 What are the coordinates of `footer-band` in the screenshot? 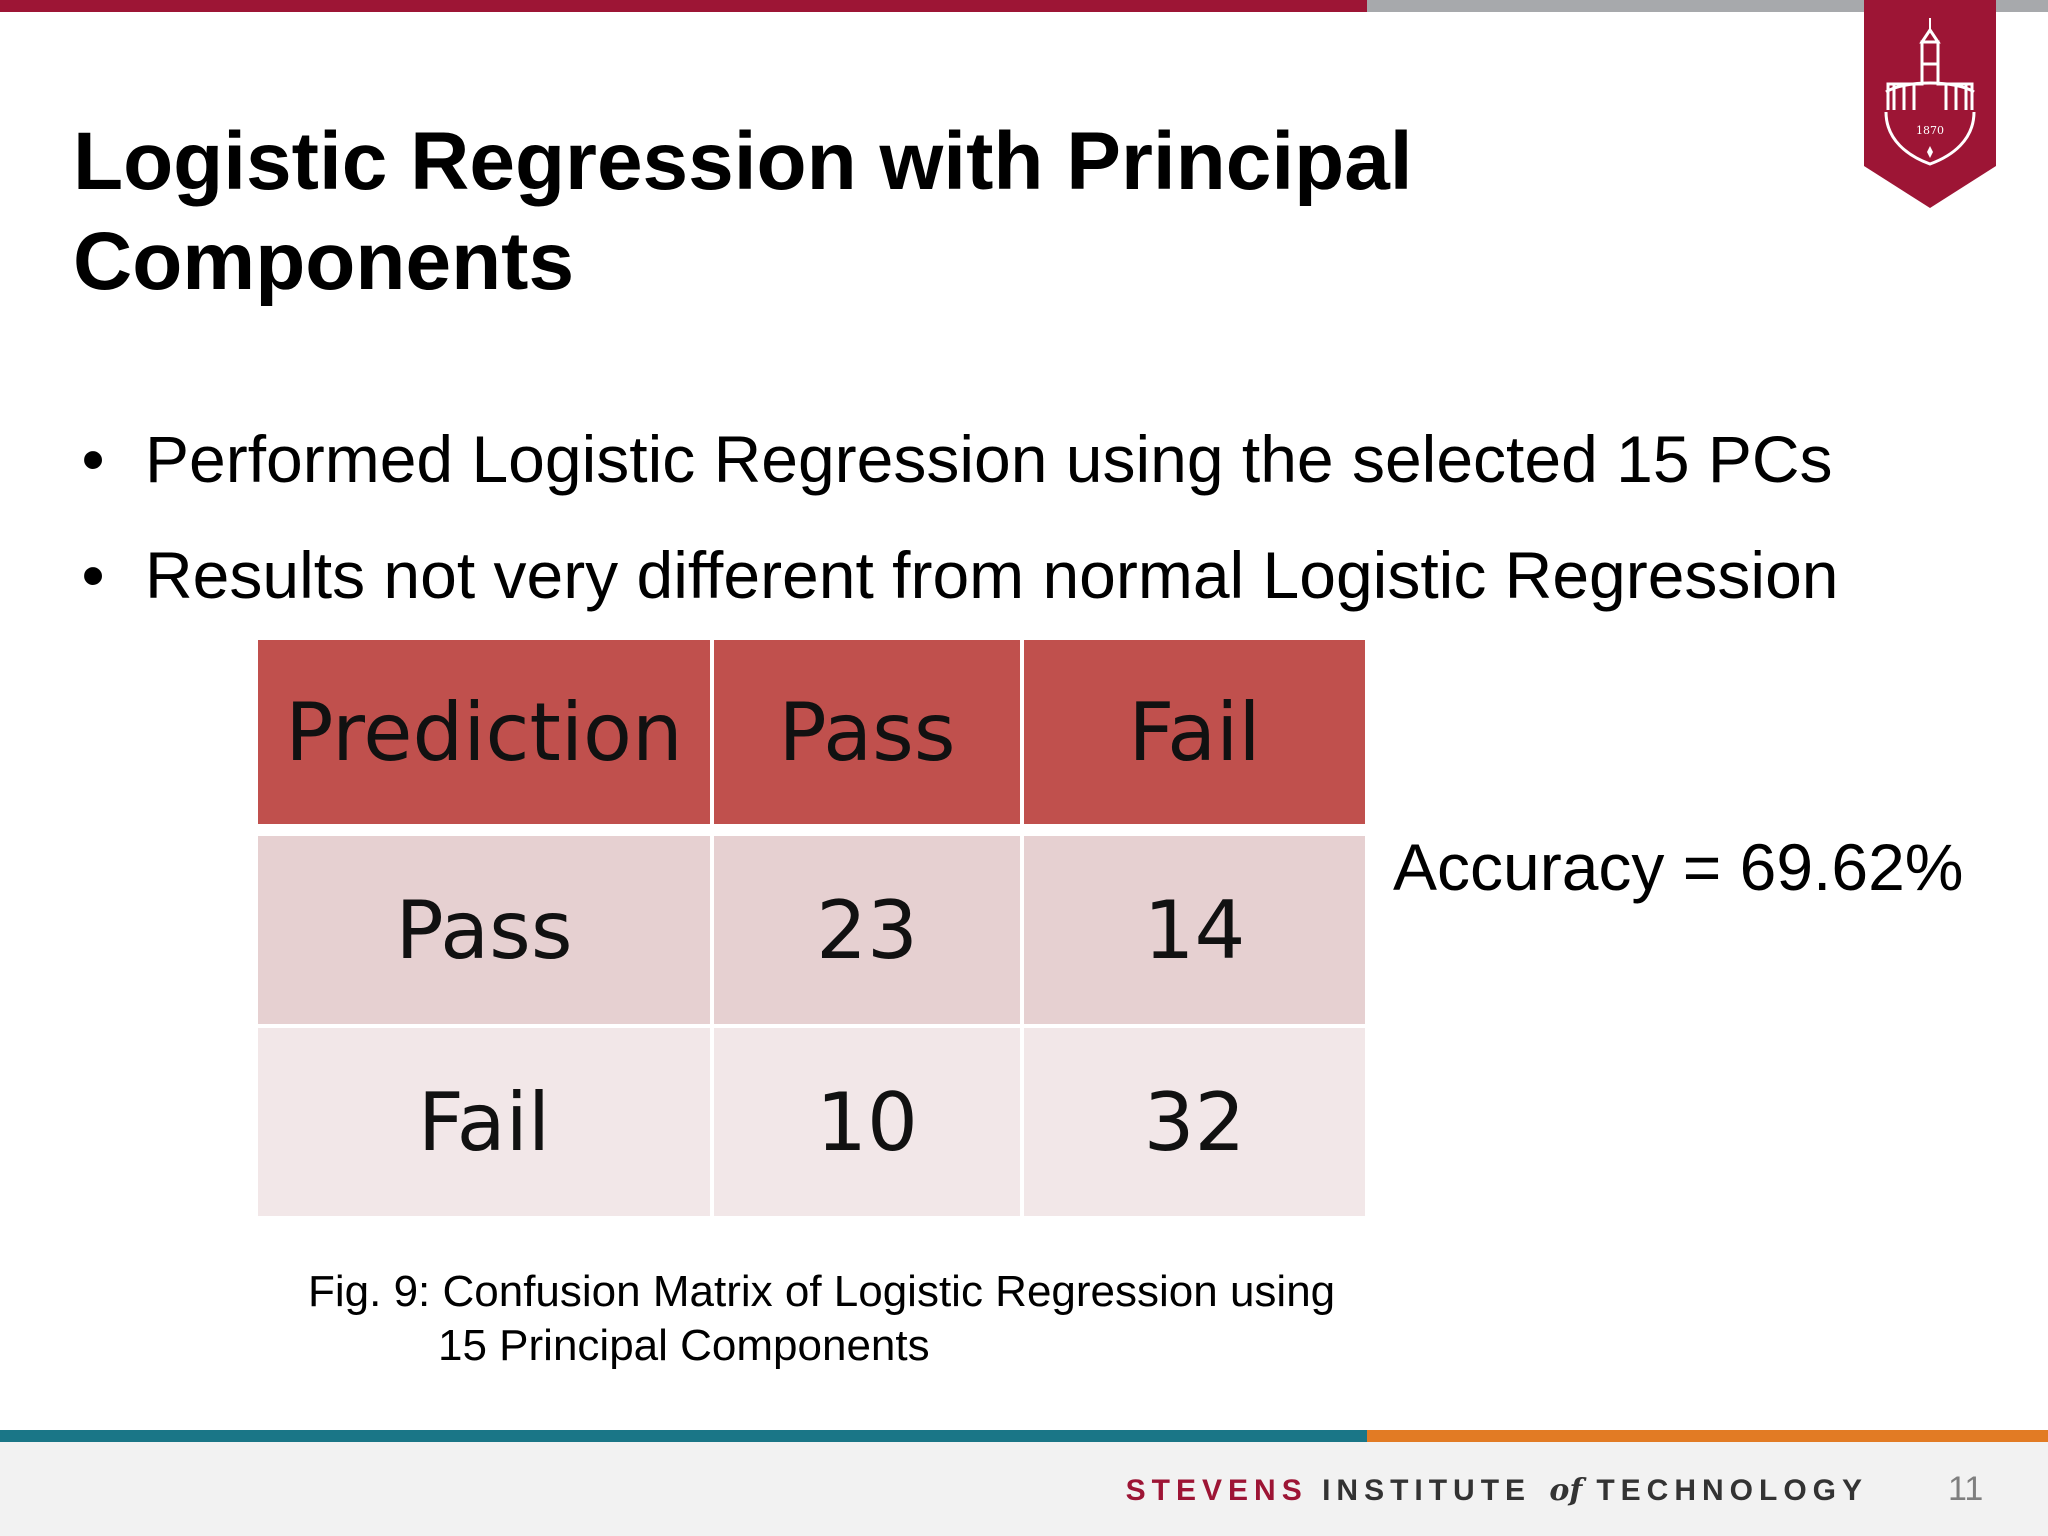 It's located at (1024, 1489).